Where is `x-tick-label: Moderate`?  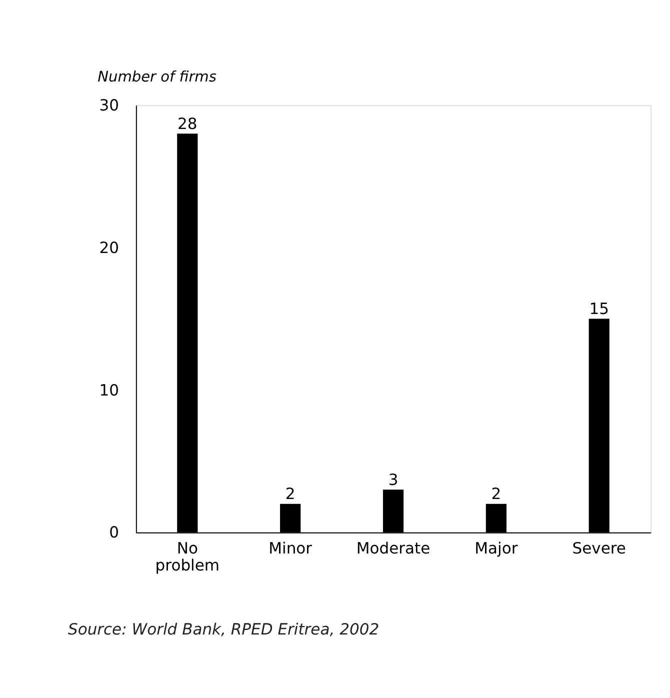
x-tick-label: Moderate is located at coordinates (393, 548).